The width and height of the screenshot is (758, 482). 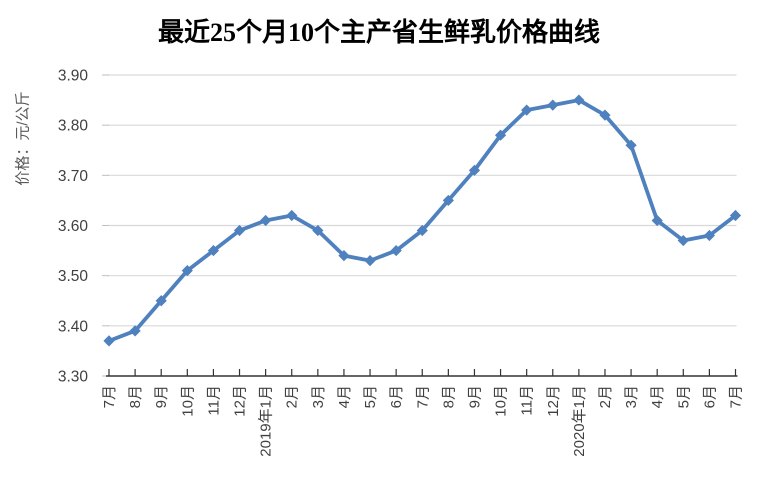 What do you see at coordinates (579, 421) in the screenshot?
I see `x-tick-label: 2020年1月` at bounding box center [579, 421].